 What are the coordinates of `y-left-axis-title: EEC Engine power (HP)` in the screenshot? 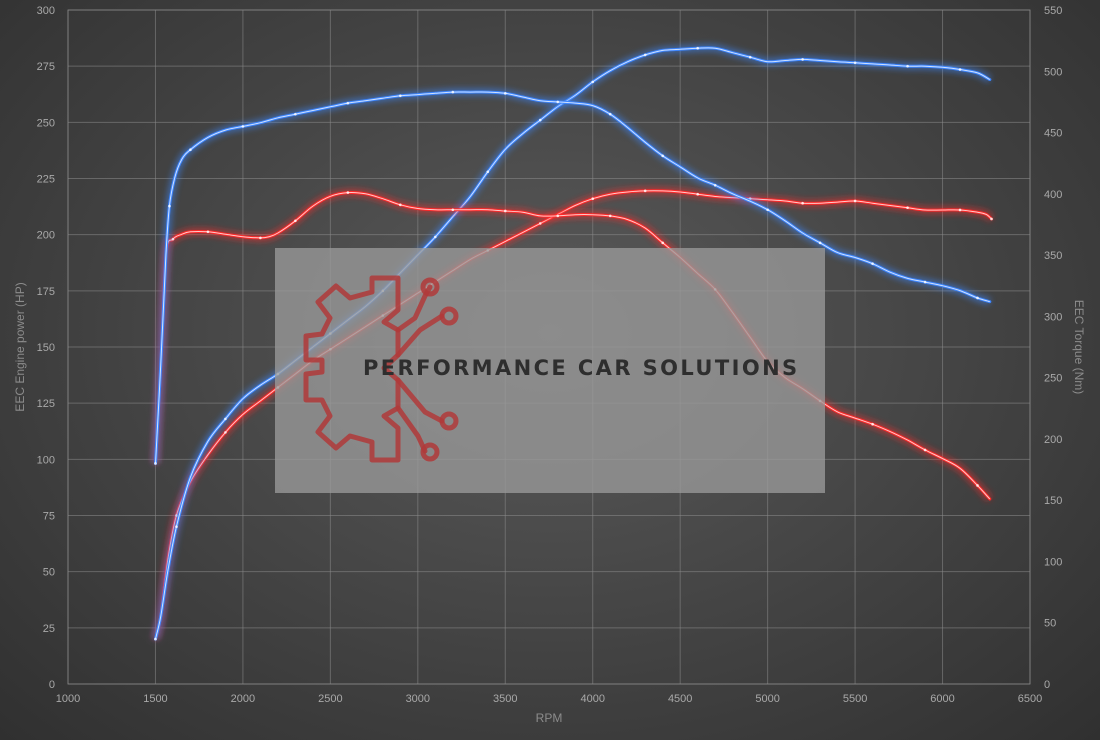 It's located at (20, 346).